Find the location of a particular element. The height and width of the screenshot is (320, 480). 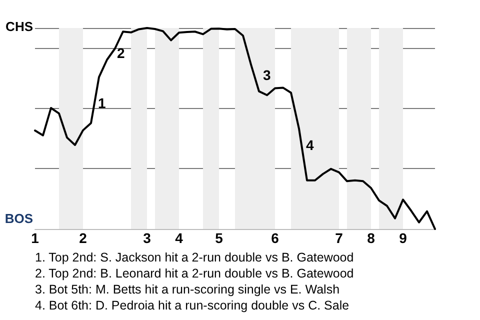

text: BOS is located at coordinates (19, 218).